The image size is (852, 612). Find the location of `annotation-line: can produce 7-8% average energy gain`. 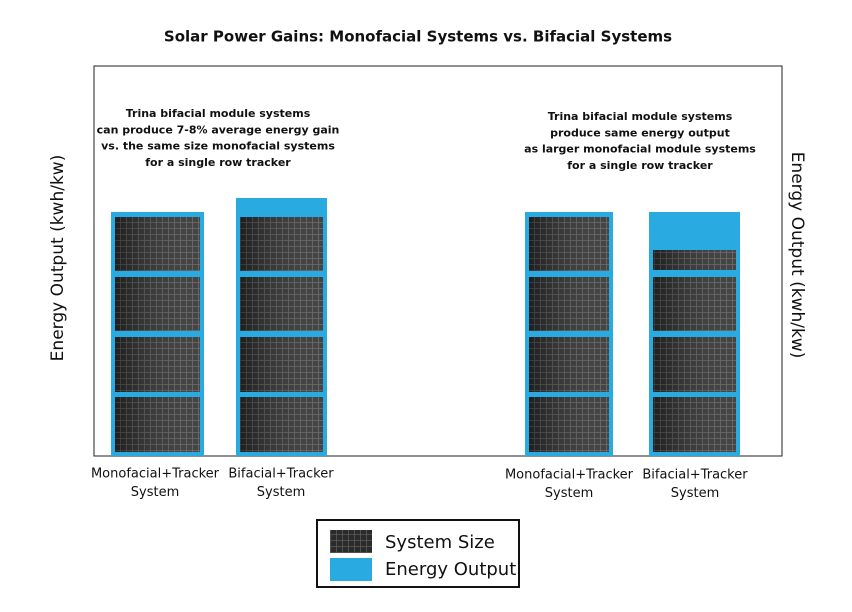

annotation-line: can produce 7-8% average energy gain is located at coordinates (218, 129).